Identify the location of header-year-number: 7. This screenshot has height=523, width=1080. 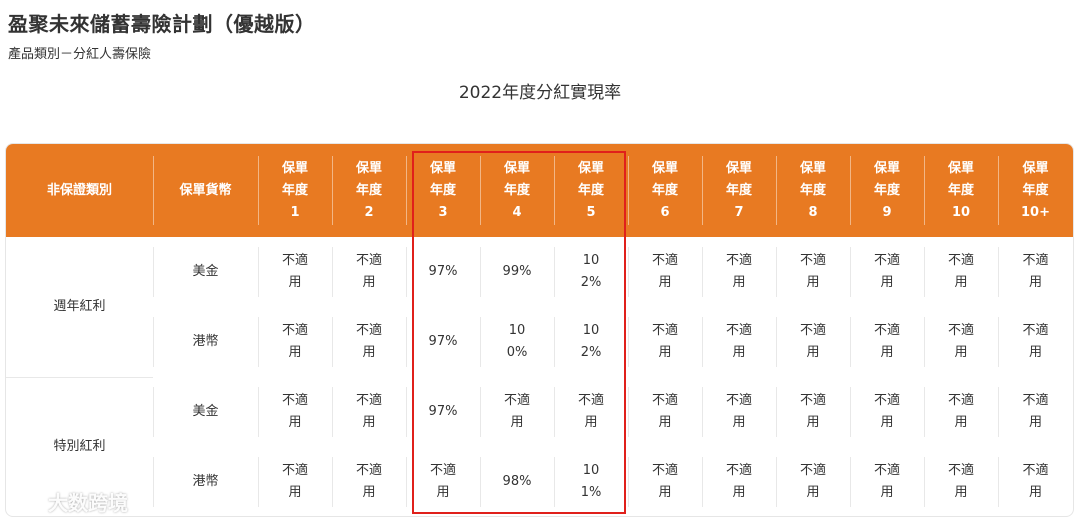
(739, 212).